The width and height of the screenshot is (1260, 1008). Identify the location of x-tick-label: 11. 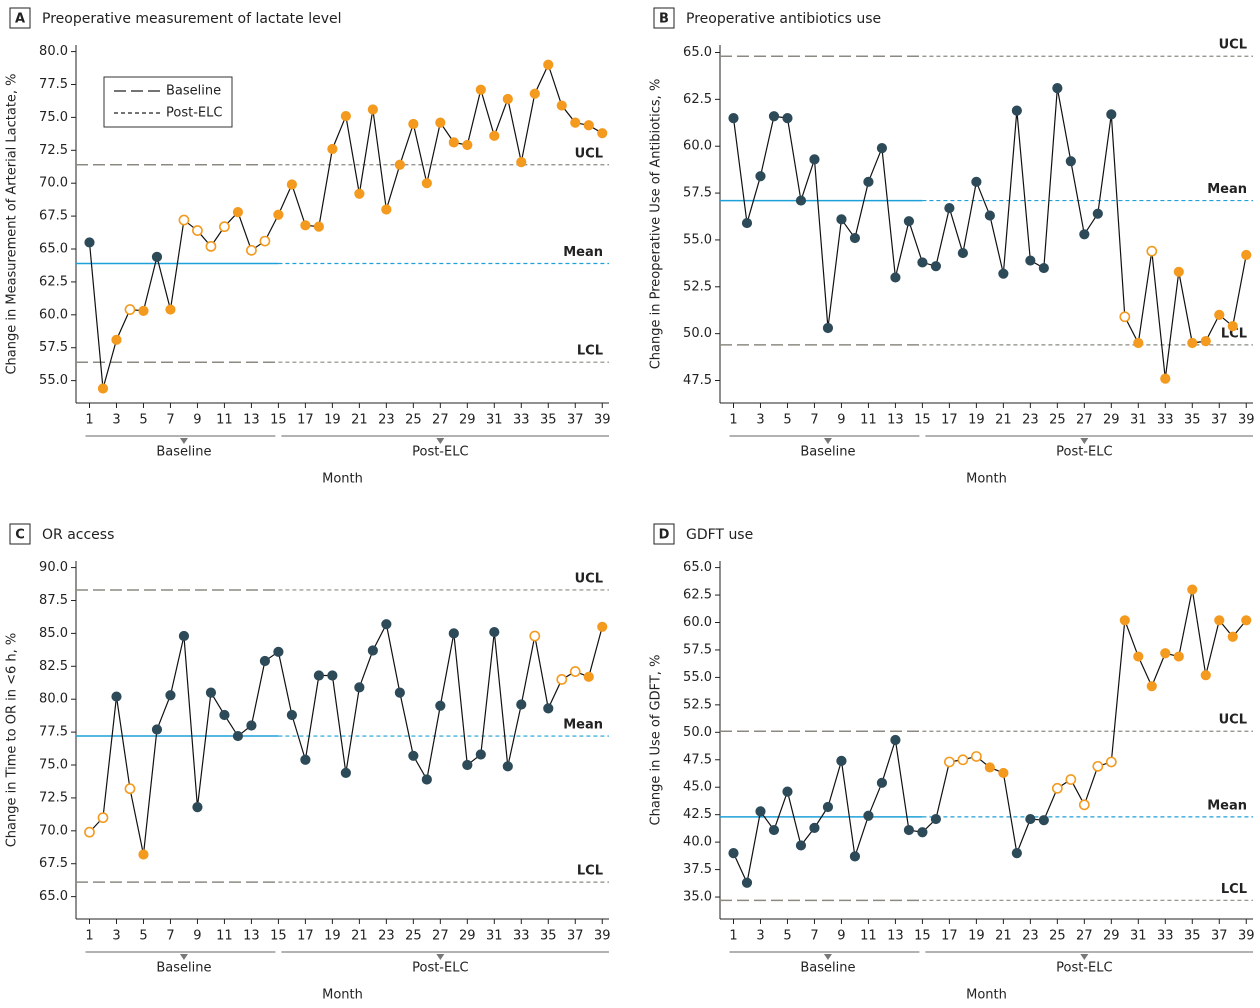
(224, 420).